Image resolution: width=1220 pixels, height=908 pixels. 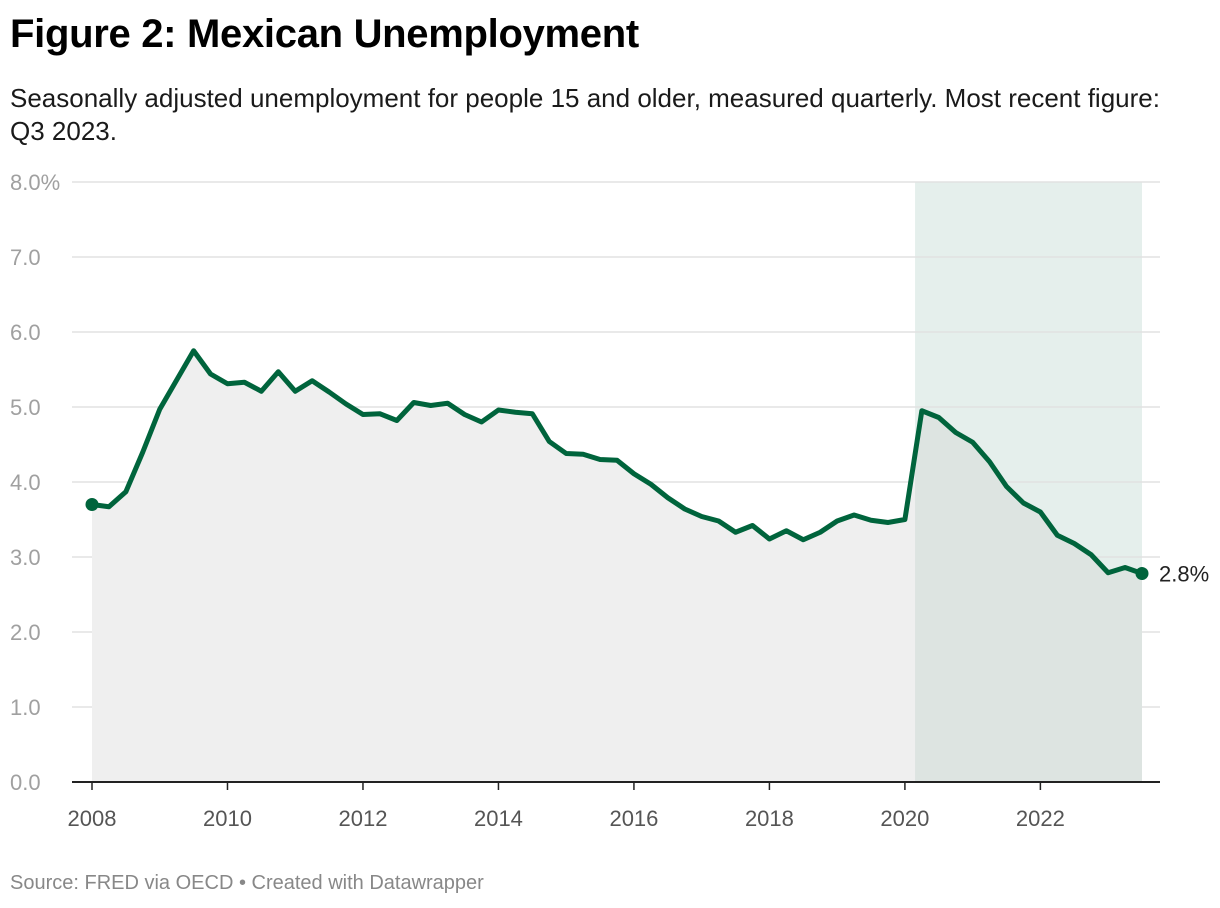 What do you see at coordinates (498, 818) in the screenshot?
I see `x-tick-label: 2014` at bounding box center [498, 818].